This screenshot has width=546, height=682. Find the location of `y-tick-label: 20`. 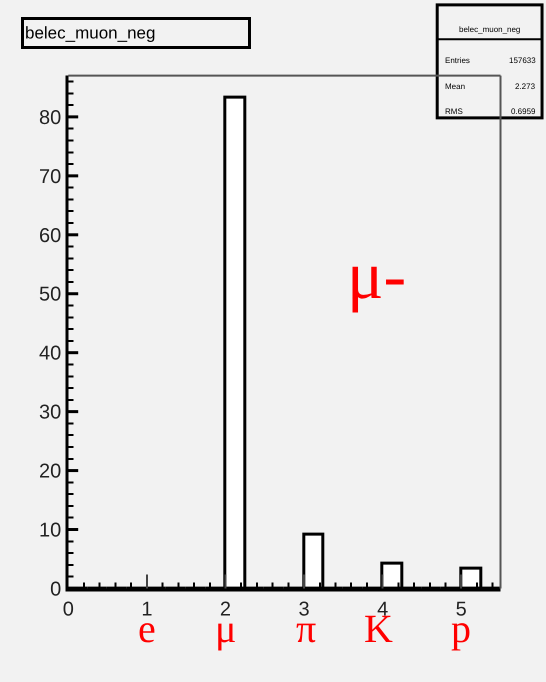

y-tick-label: 20 is located at coordinates (50, 471).